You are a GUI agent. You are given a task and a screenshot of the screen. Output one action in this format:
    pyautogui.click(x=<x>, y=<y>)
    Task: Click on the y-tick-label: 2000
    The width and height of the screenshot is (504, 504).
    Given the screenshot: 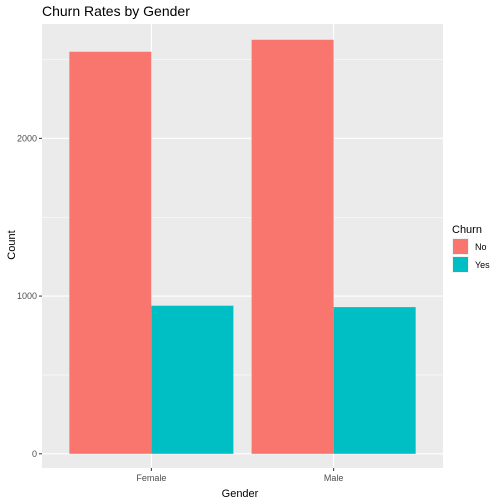 What is the action you would take?
    pyautogui.click(x=27, y=138)
    